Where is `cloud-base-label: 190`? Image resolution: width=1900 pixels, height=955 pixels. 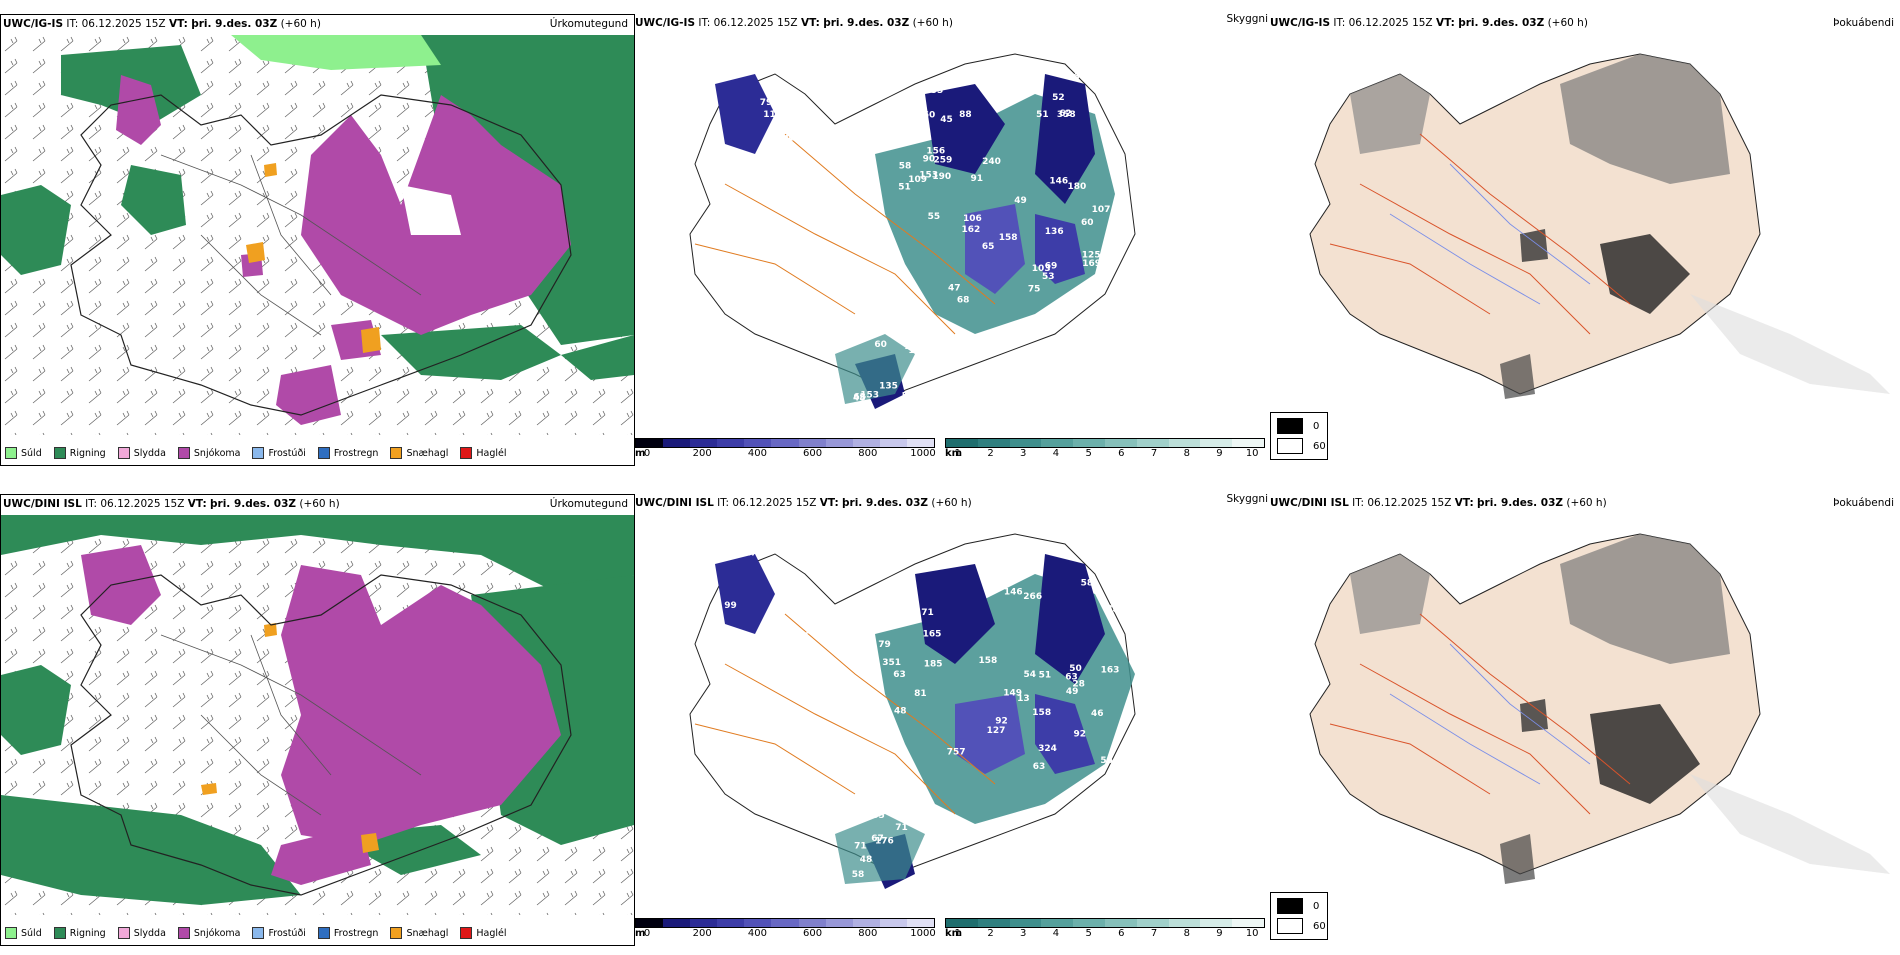
cloud-base-label: 190 is located at coordinates (941, 177).